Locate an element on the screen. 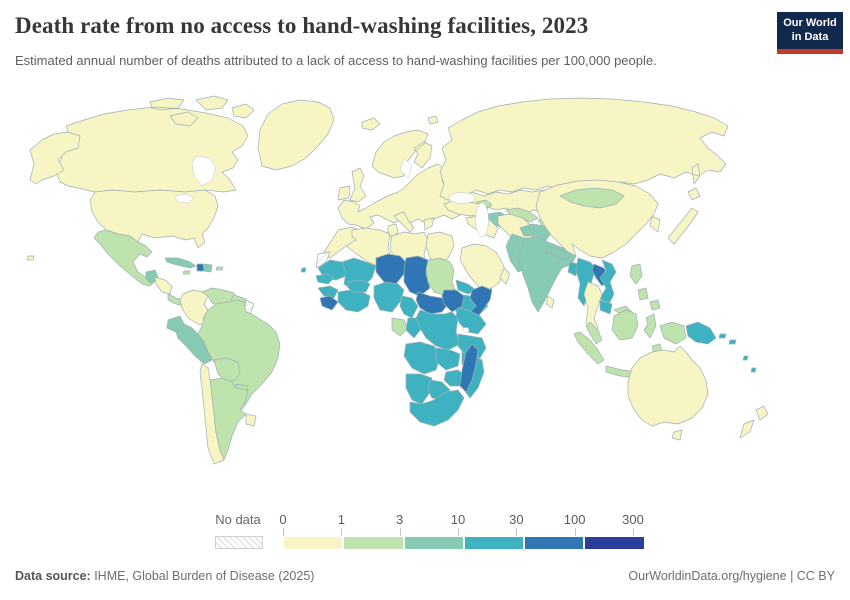 The height and width of the screenshot is (600, 850). country-madagascar is located at coordinates (469, 368).